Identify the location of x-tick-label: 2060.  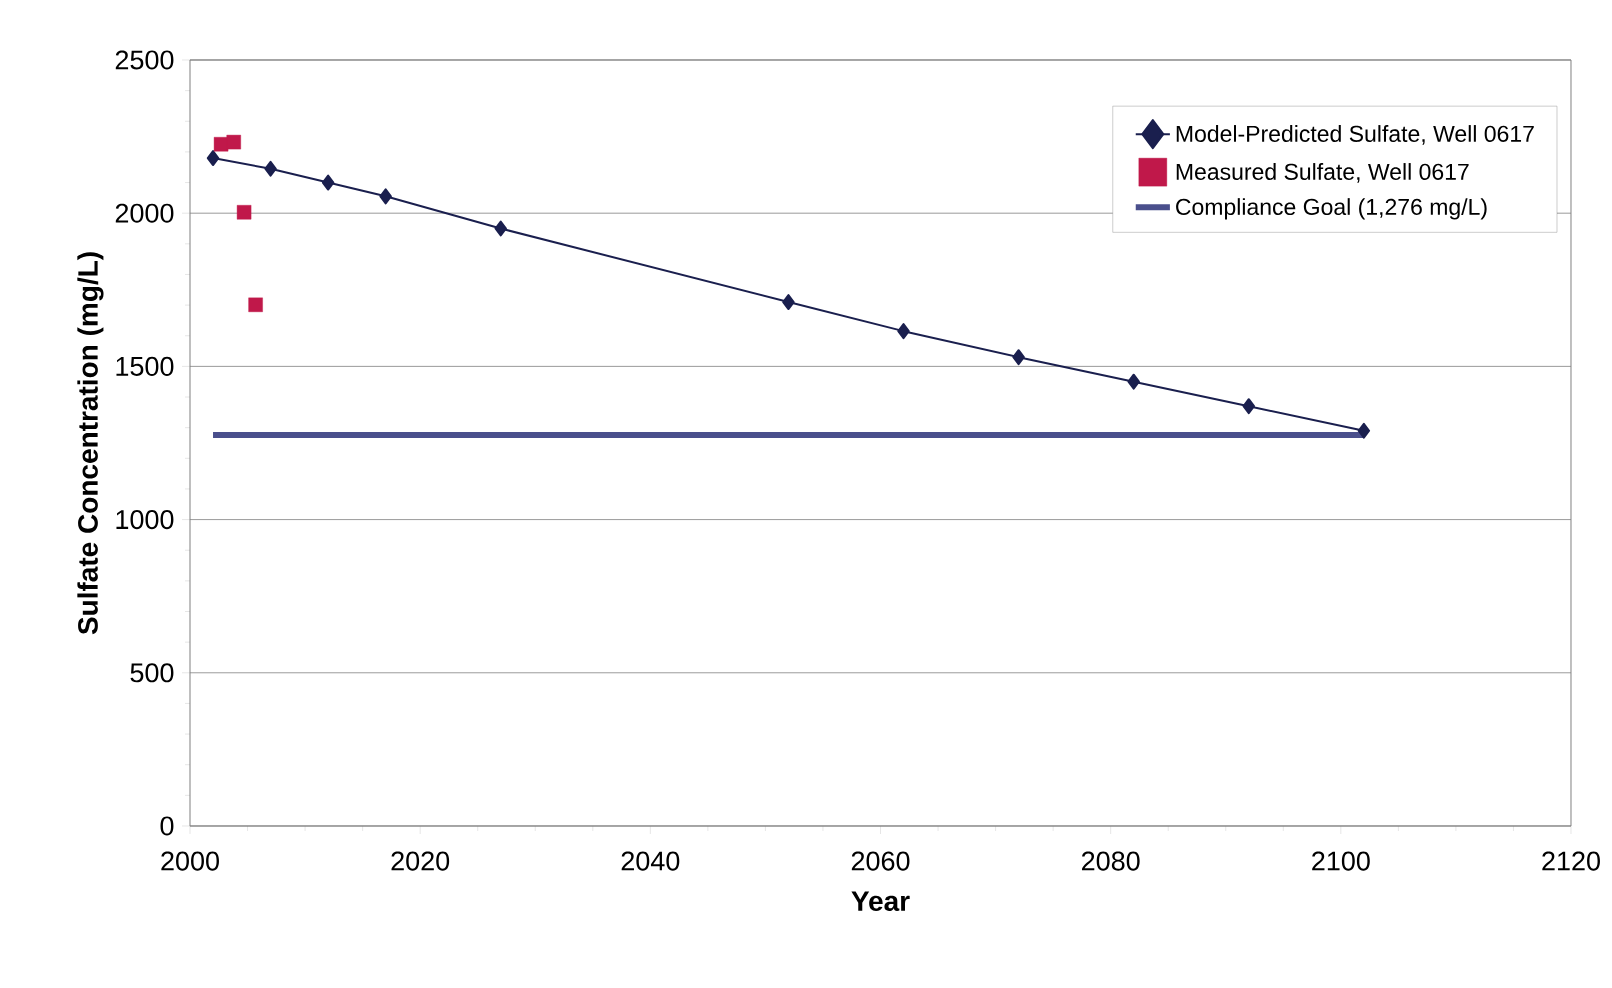
(880, 861).